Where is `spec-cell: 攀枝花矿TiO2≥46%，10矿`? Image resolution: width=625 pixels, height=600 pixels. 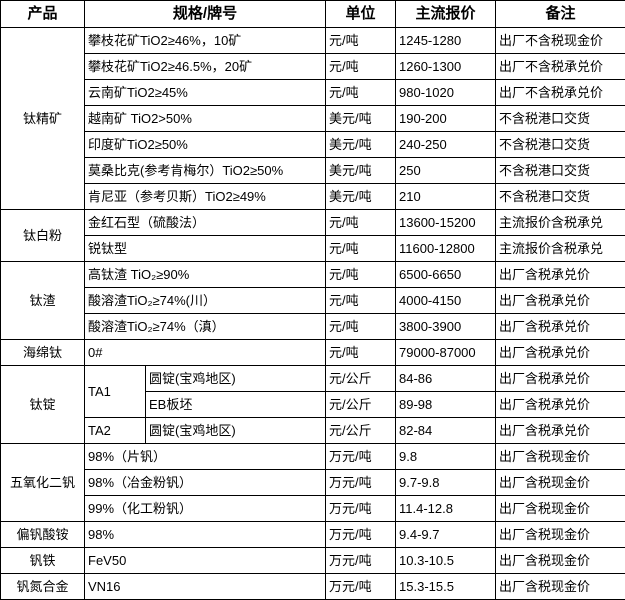
spec-cell: 攀枝花矿TiO2≥46%，10矿 is located at coordinates (205, 41).